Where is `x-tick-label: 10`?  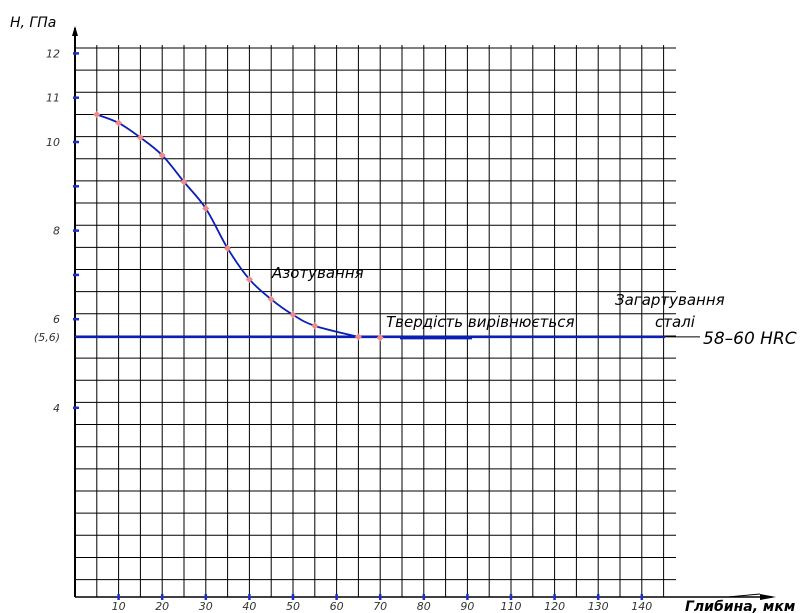 x-tick-label: 10 is located at coordinates (119, 606).